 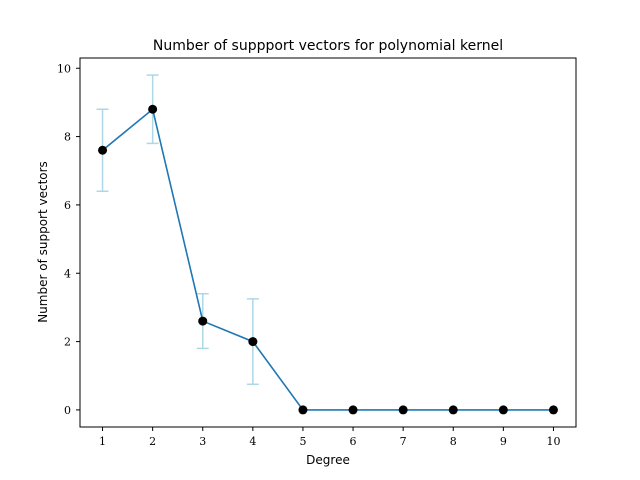 What do you see at coordinates (68, 239) in the screenshot?
I see `y-axis: 0 2 4 6 8 10` at bounding box center [68, 239].